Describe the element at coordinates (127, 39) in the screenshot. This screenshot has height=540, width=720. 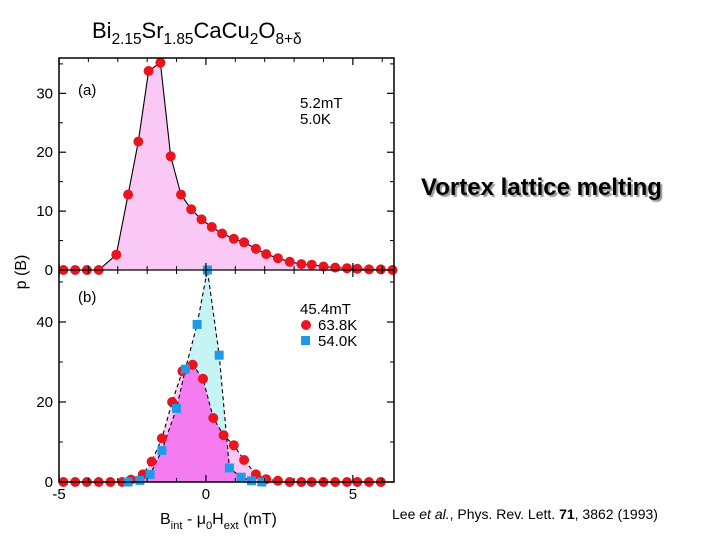
I see `text-part: 2.15` at that location.